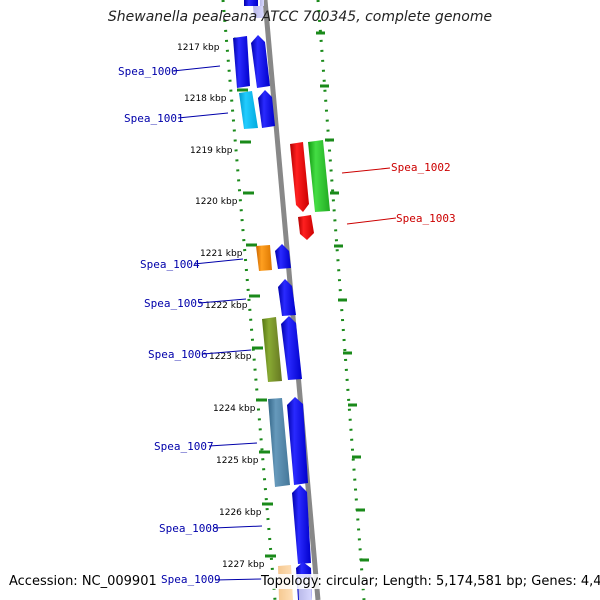 The width and height of the screenshot is (600, 600). I want to click on gene-feature-spea-1003b, so click(306, 227).